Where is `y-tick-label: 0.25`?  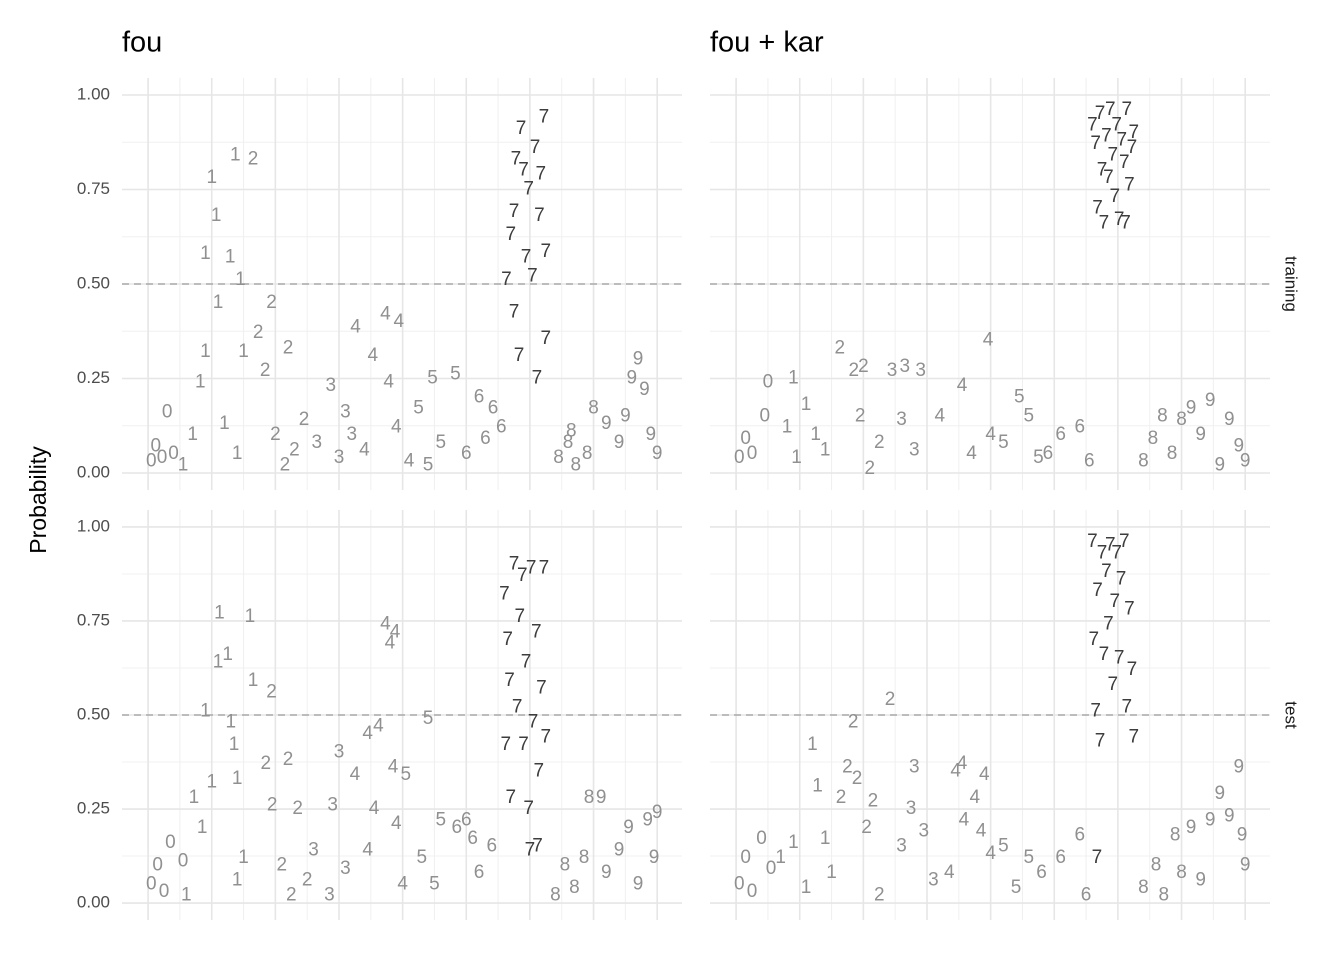
y-tick-label: 0.25 is located at coordinates (93, 808).